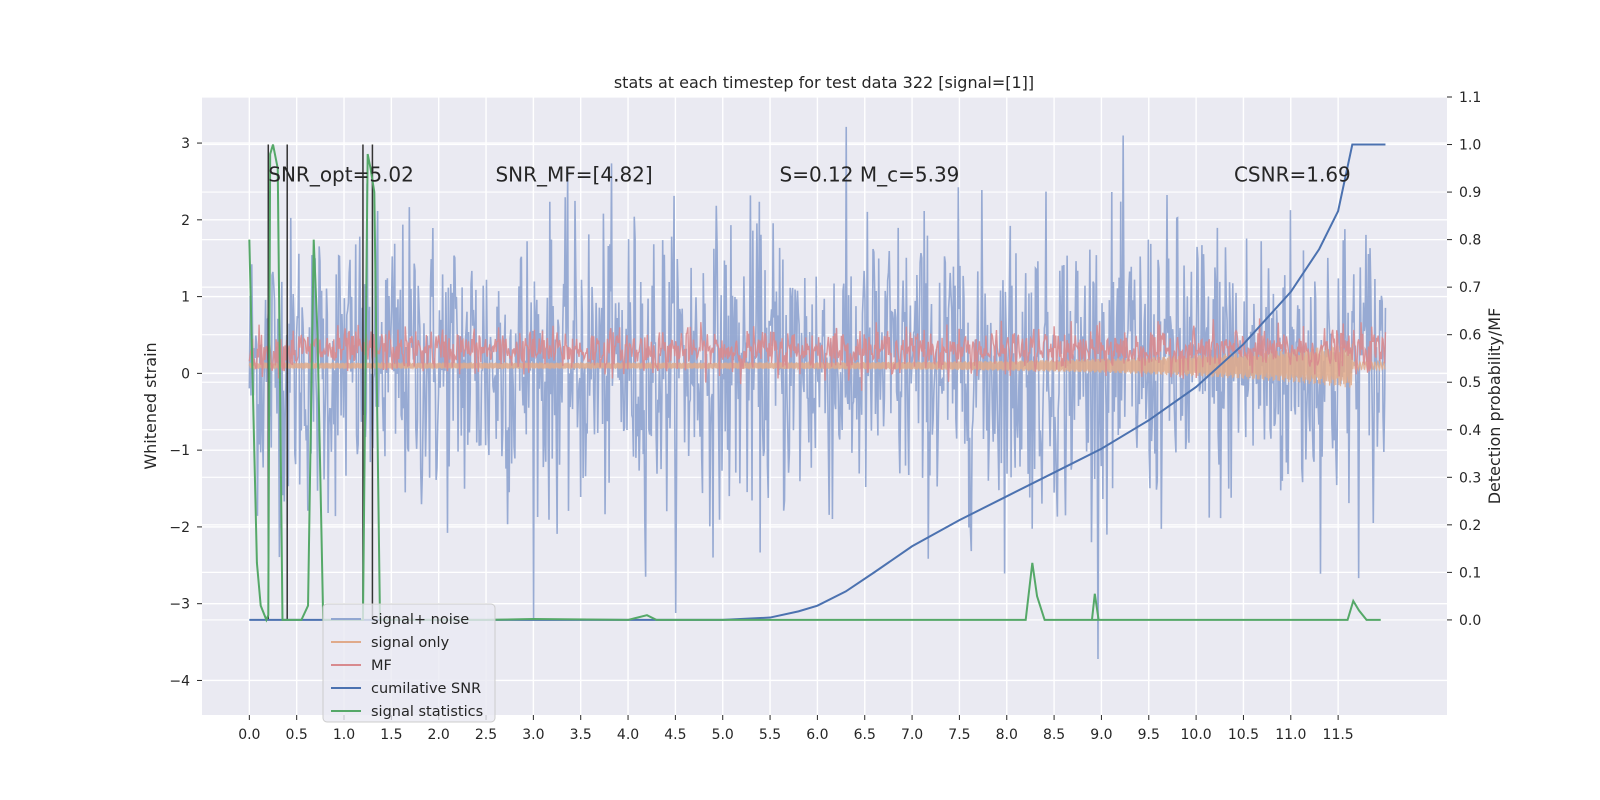  What do you see at coordinates (1464, 359) in the screenshot?
I see `y-axis-right: 0.0 0.1 0.2 0.3 0.4 0.5 0.6 0.7 0.8 0.9 1.0 1.1` at bounding box center [1464, 359].